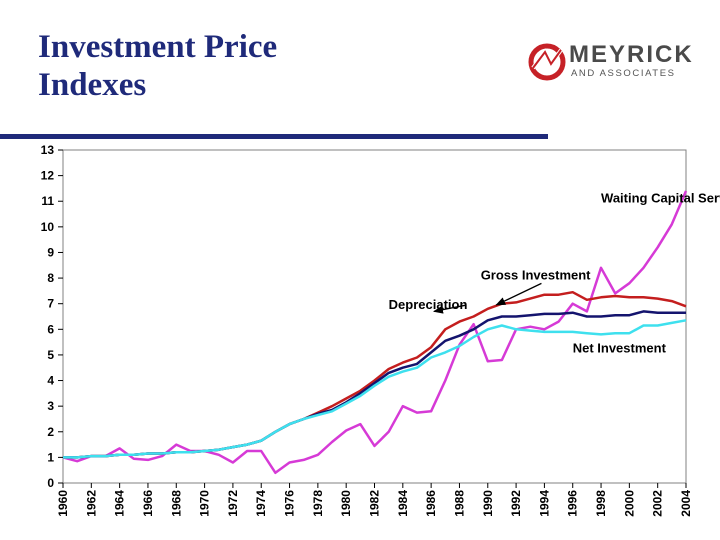 The height and width of the screenshot is (540, 720). I want to click on x-tick-label: 1990, so click(488, 503).